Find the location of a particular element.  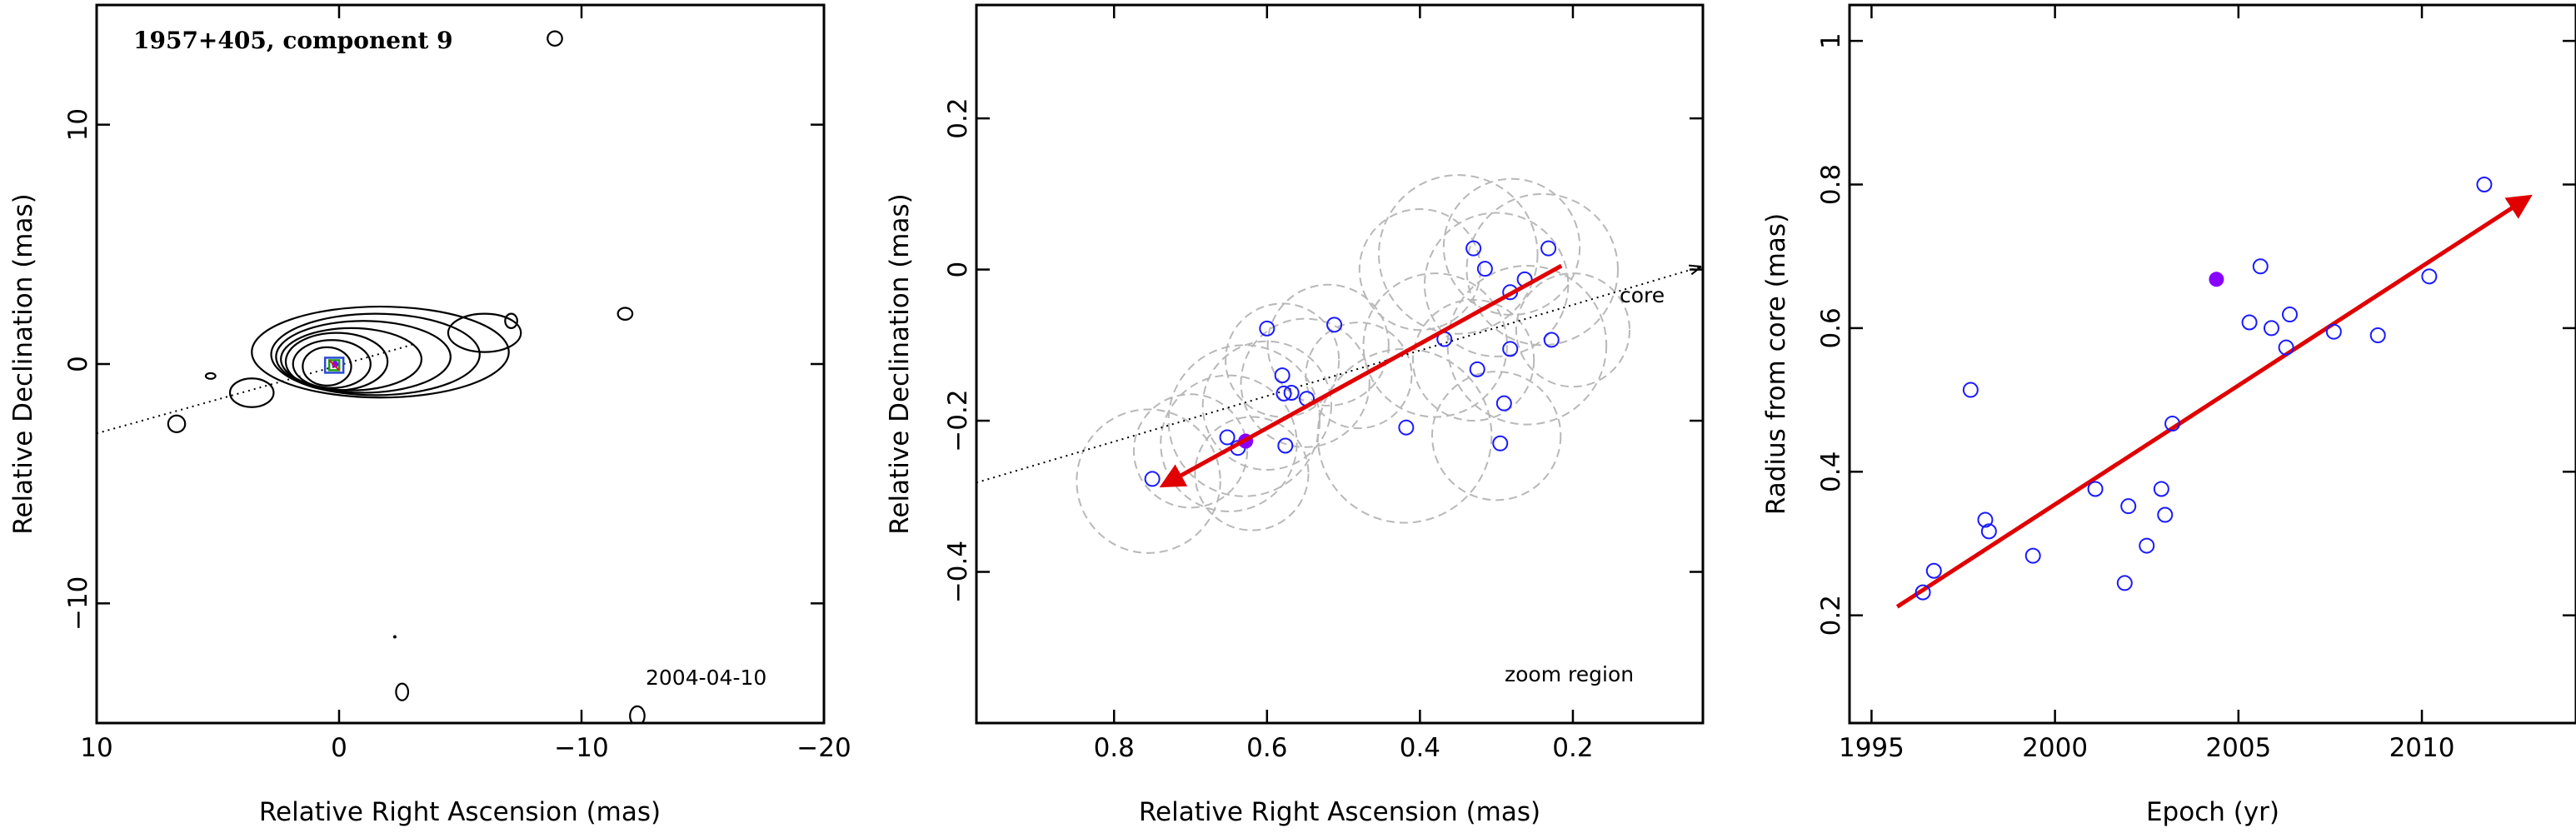

component-position-marker is located at coordinates (335, 364).